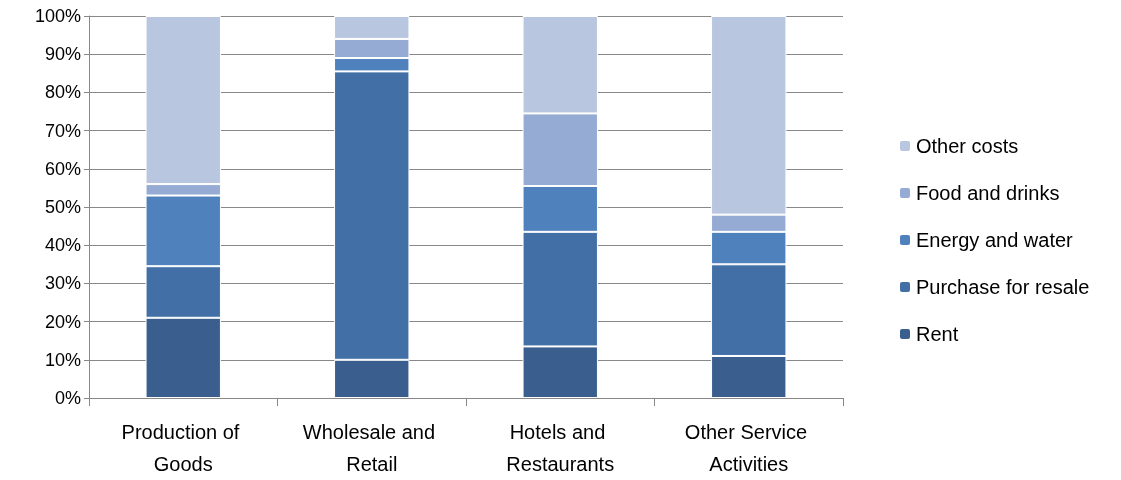 This screenshot has width=1121, height=480. Describe the element at coordinates (62, 245) in the screenshot. I see `y-tick-label: 40%` at that location.